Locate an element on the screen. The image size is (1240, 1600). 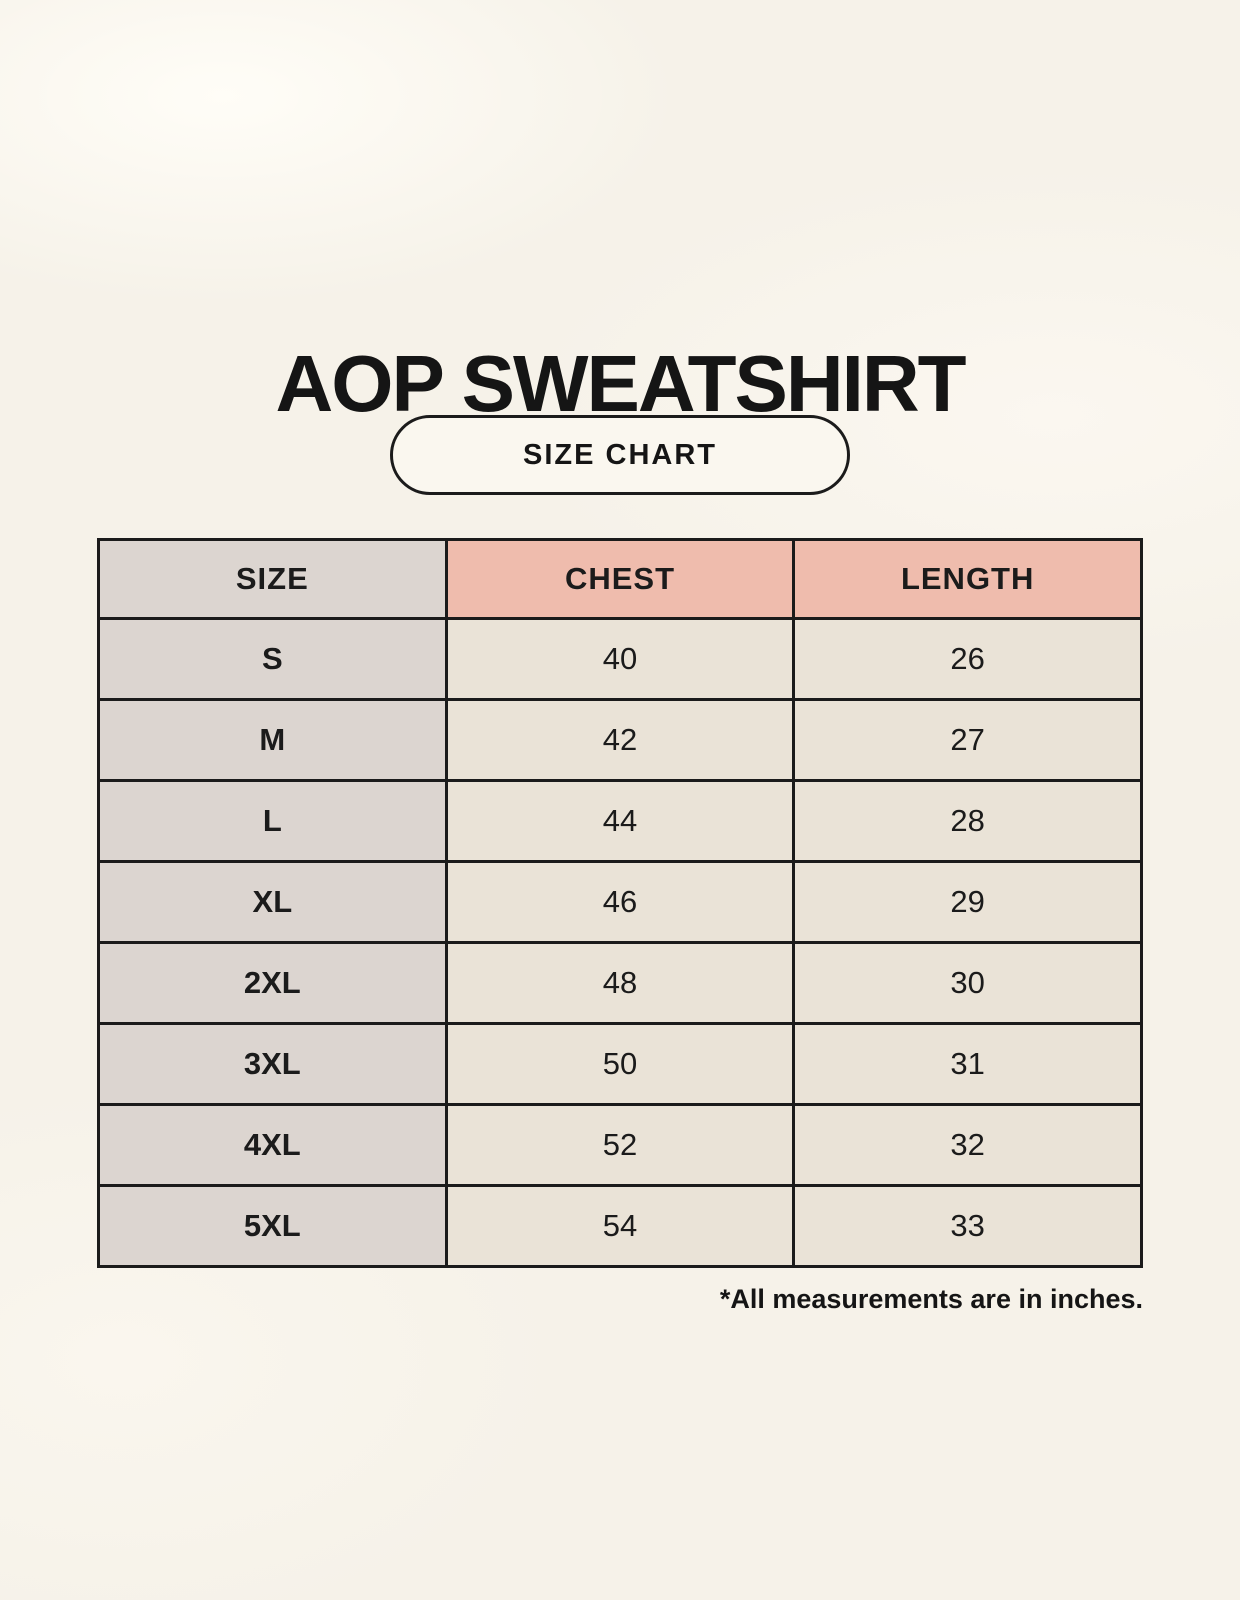
table-row: S 40 26 is located at coordinates (620, 659).